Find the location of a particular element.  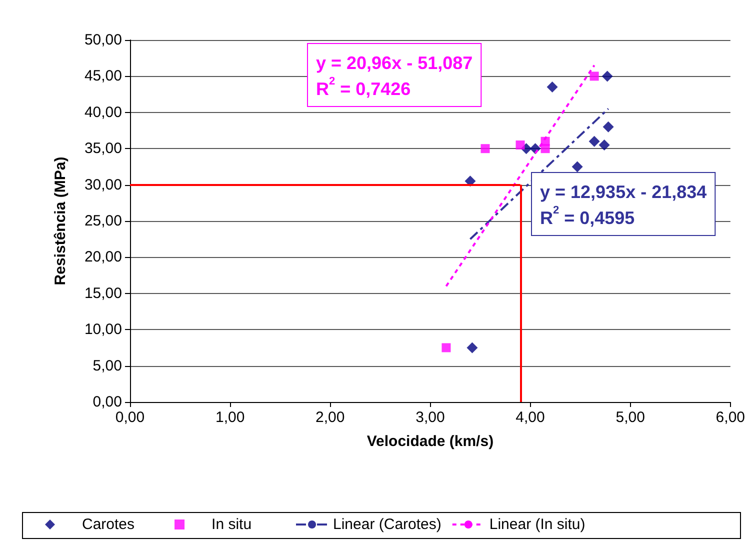

x-tick-label: 4,00 is located at coordinates (530, 417).